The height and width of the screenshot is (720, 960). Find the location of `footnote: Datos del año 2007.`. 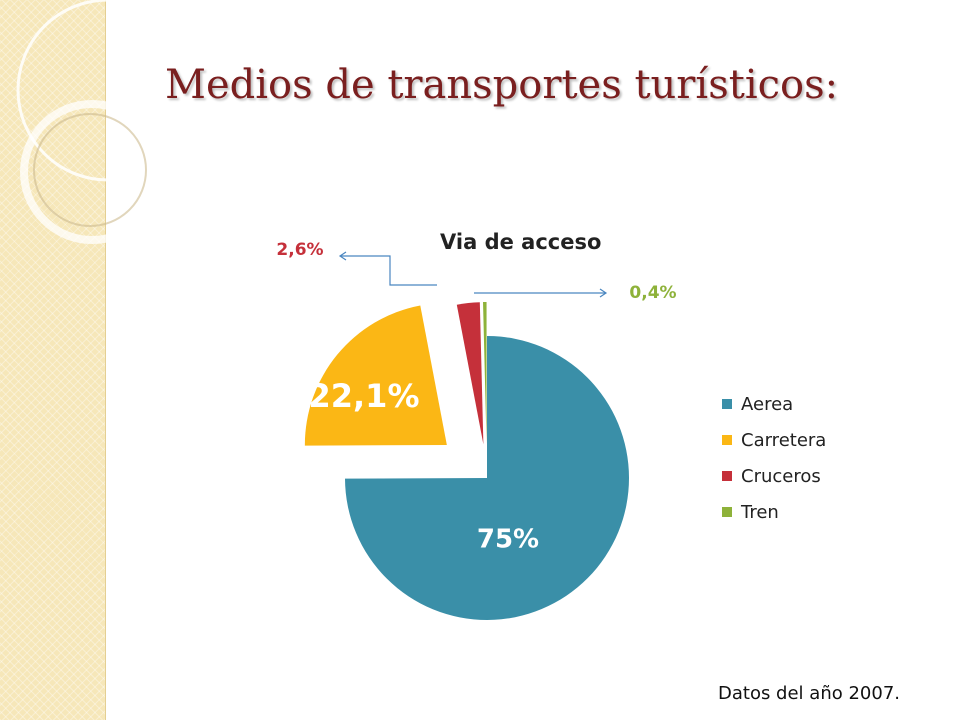

footnote: Datos del año 2007. is located at coordinates (809, 693).